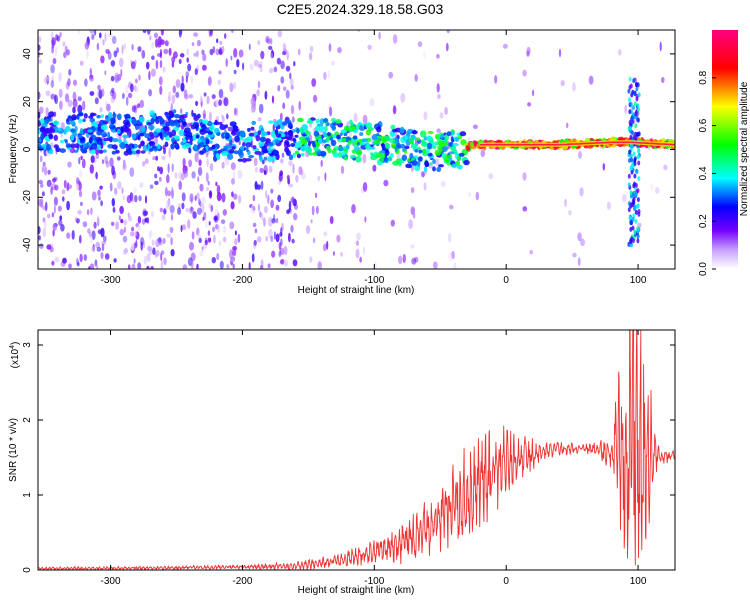 The height and width of the screenshot is (600, 750). I want to click on snr-y-tick-label: 1, so click(27, 495).